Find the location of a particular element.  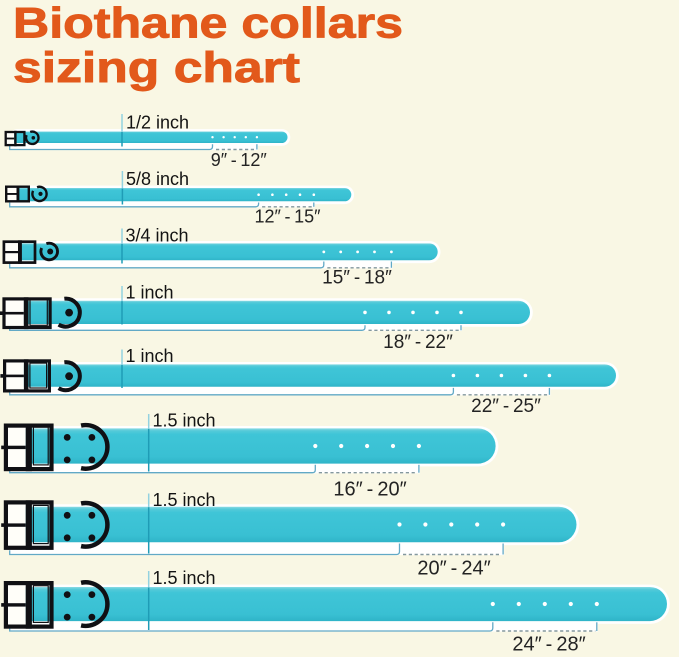

svg-text: 3/4 inch is located at coordinates (157, 236).